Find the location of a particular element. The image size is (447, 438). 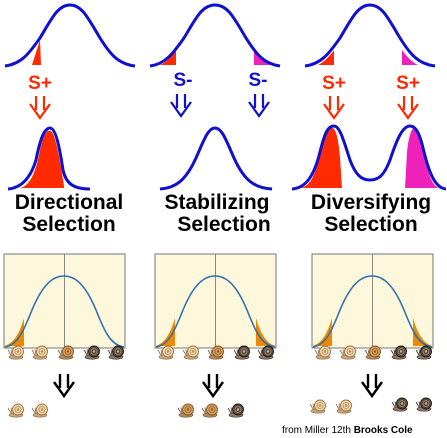

diversifying-left-arrow-icon is located at coordinates (334, 107).